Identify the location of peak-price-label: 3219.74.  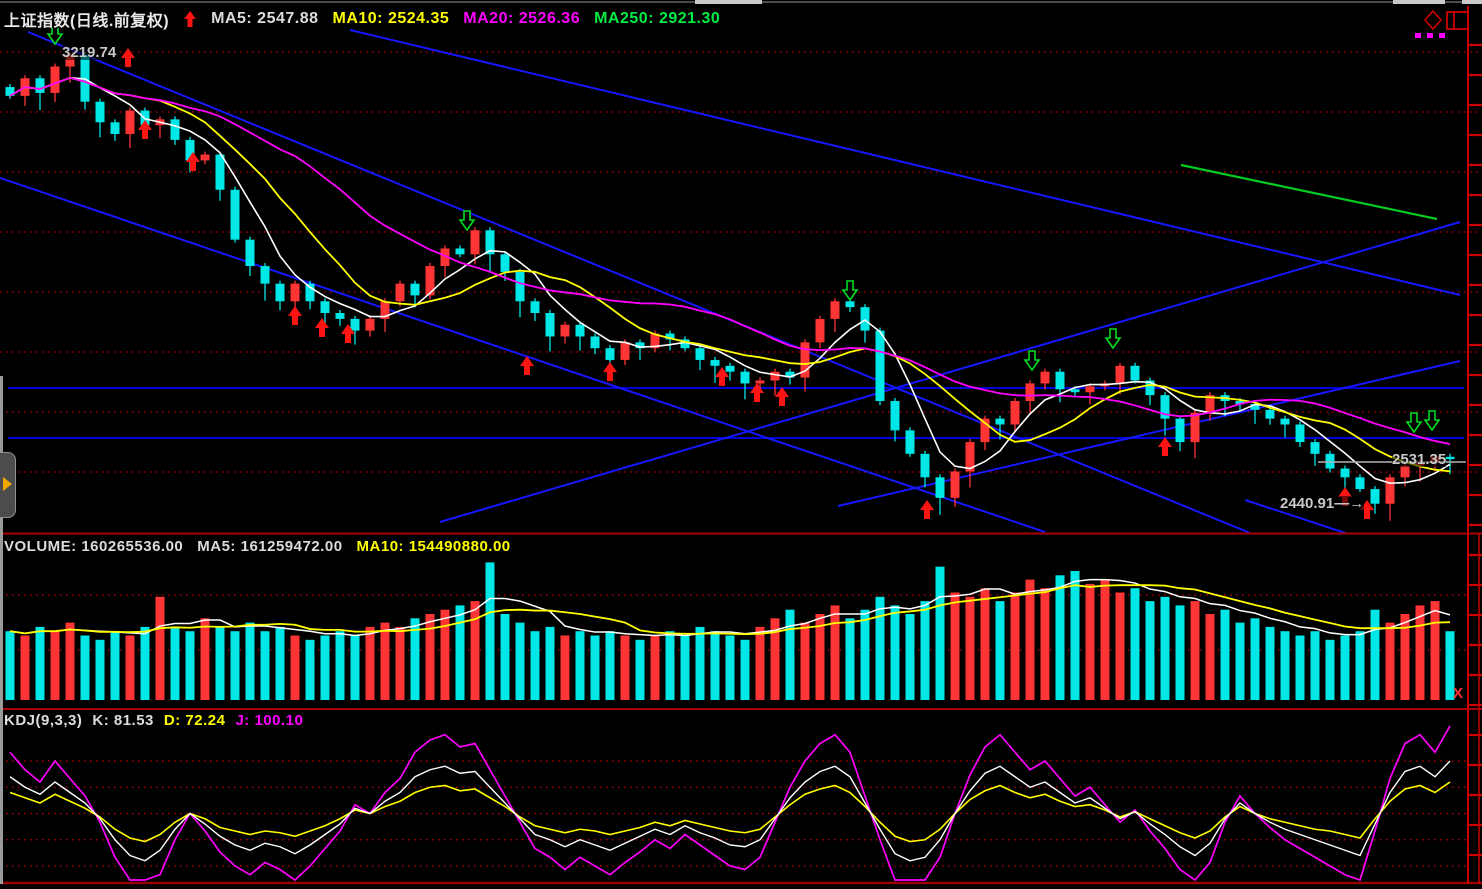
(89, 52).